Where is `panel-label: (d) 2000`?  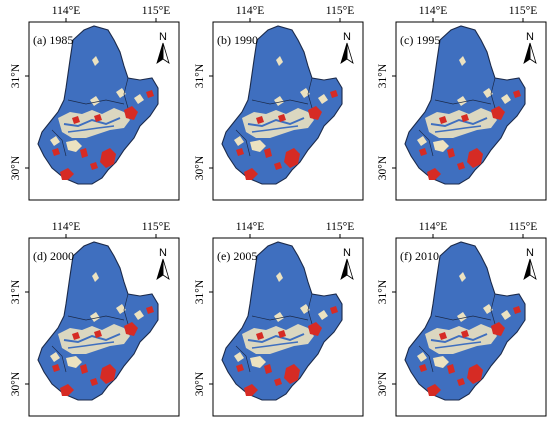 panel-label: (d) 2000 is located at coordinates (53, 256).